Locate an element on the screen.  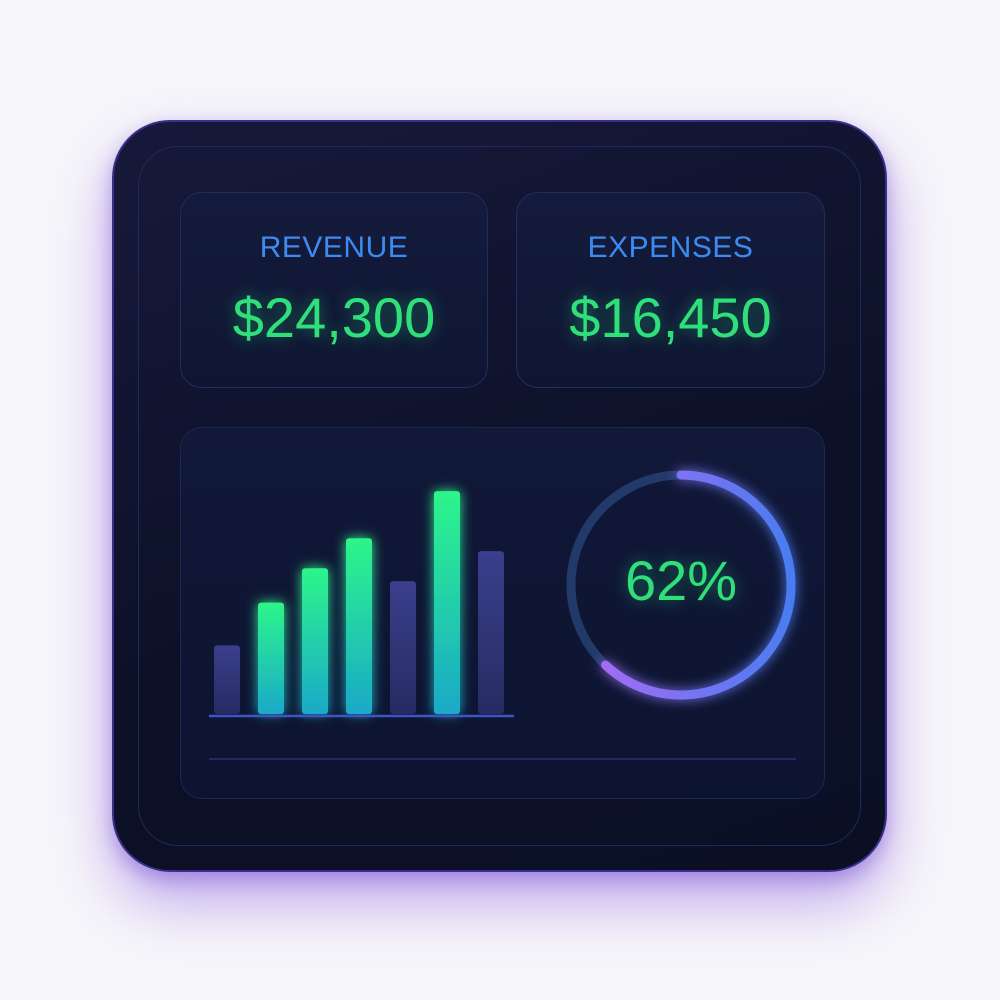
revenue-card: REVENUE $24,300 is located at coordinates (334, 290).